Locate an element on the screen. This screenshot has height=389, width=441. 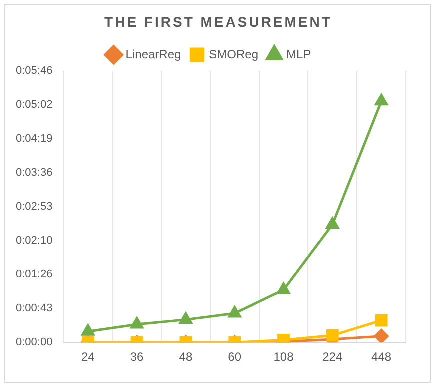
x-tick-label: 24 is located at coordinates (88, 357).